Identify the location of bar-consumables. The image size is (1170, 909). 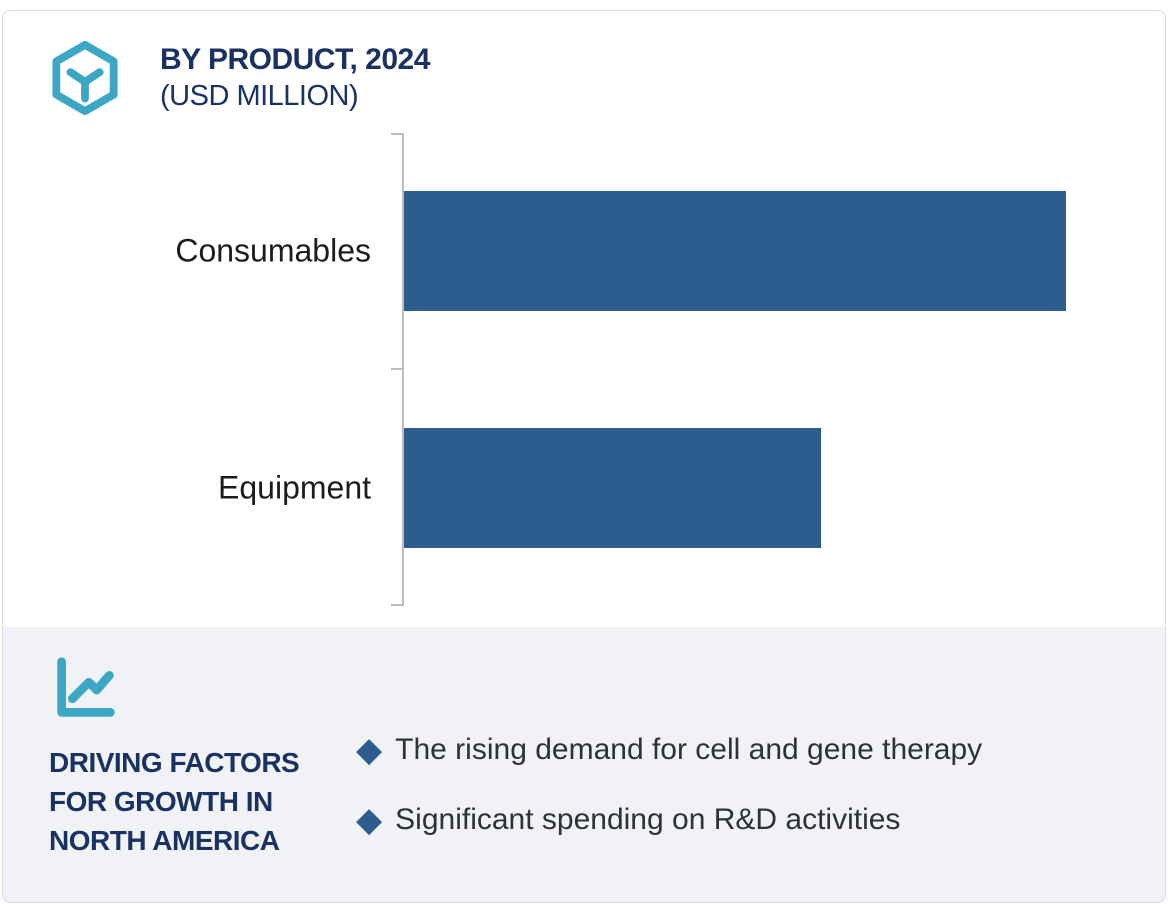
(735, 251).